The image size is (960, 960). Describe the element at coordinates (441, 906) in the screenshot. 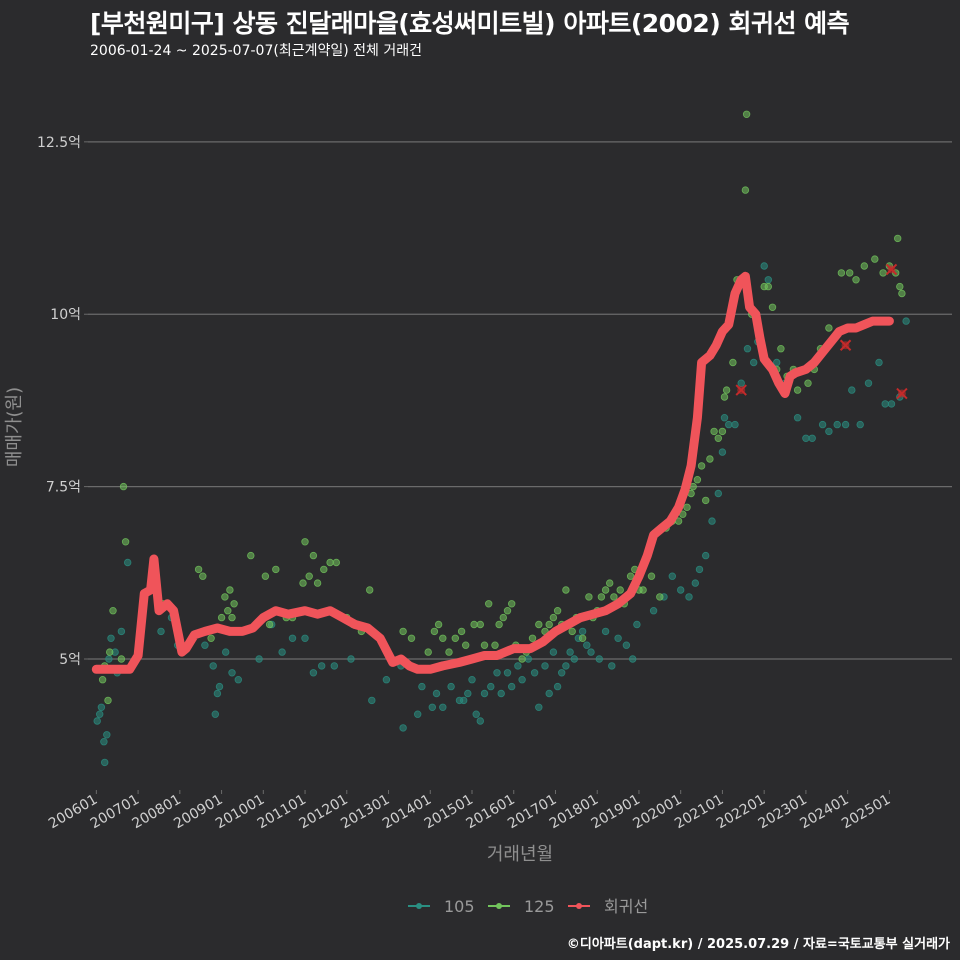

I see `legend-item-105: 105` at that location.